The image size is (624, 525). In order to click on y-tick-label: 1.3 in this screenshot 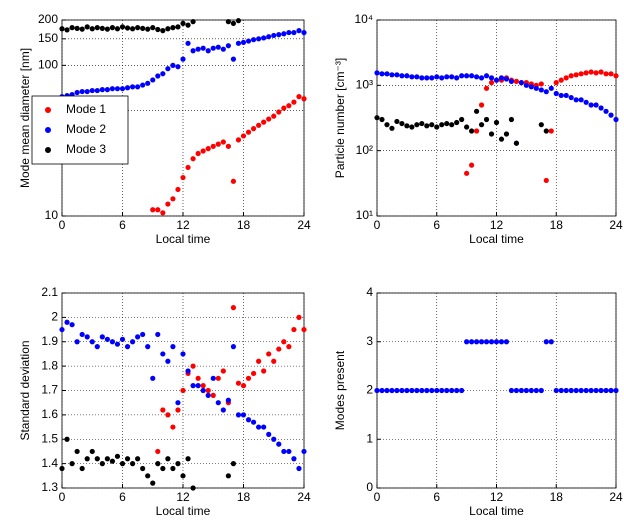, I will do `click(49, 487)`.